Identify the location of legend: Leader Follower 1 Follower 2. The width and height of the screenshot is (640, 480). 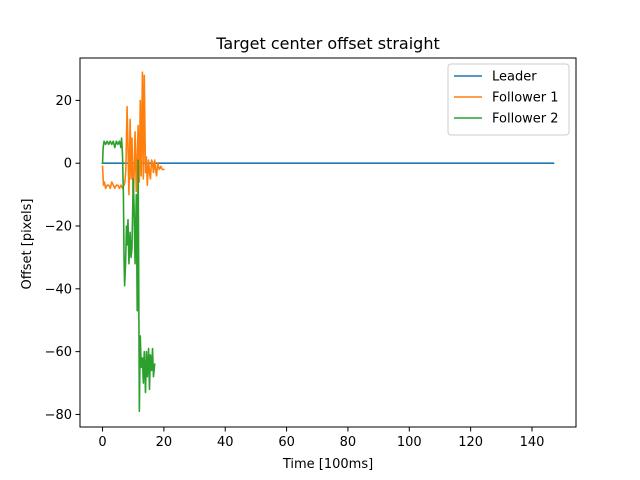
(508, 99).